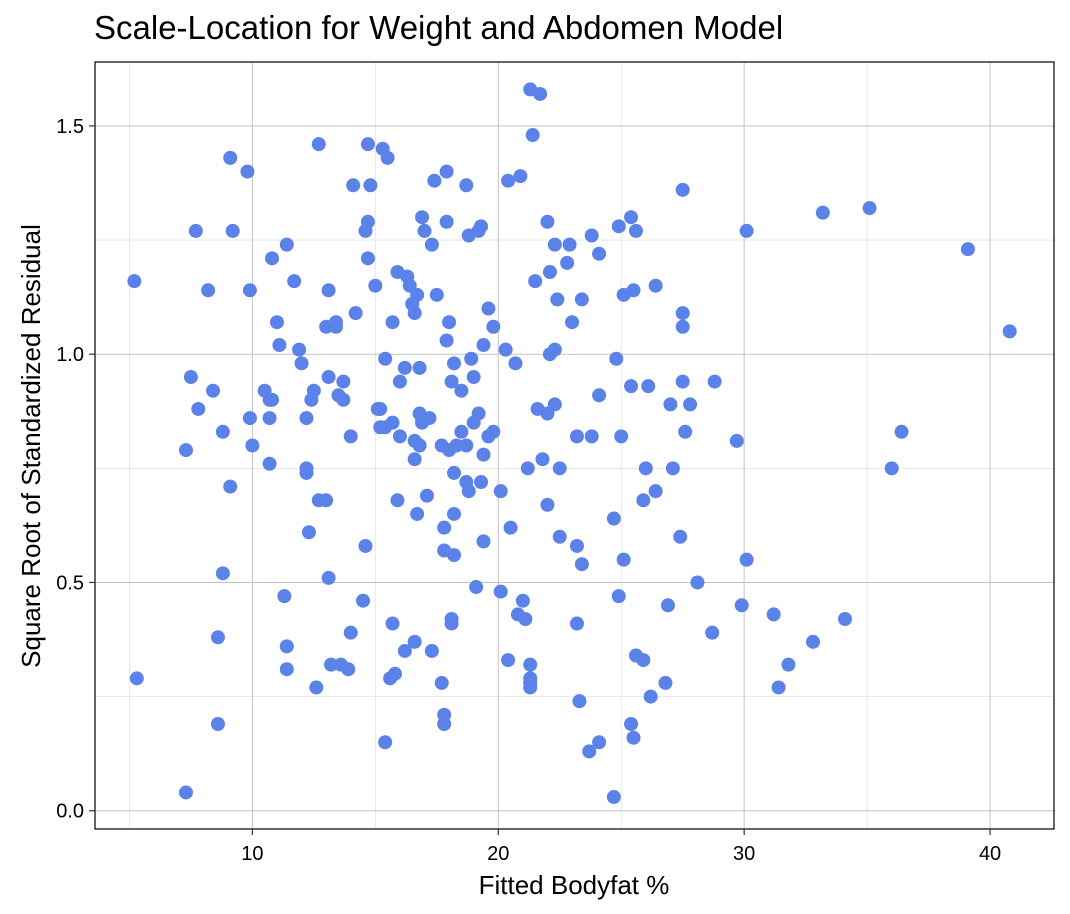 The width and height of the screenshot is (1070, 914). I want to click on x-tick-label: 40, so click(990, 854).